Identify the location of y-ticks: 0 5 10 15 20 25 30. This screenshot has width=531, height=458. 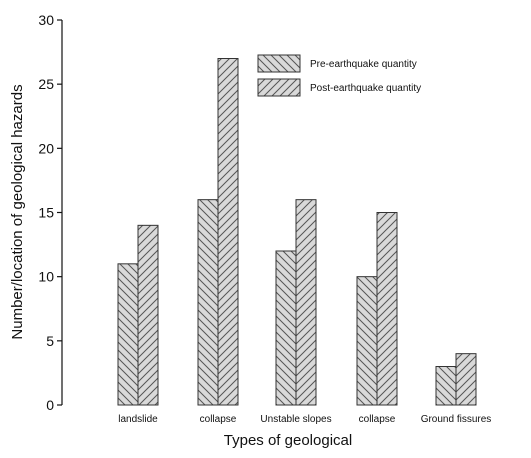
(50, 212).